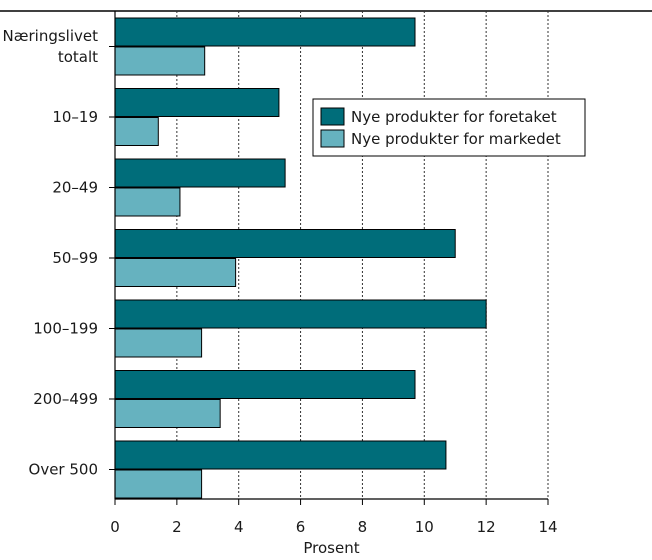  I want to click on legend-label: Nye produkter for foretaket, so click(454, 117).